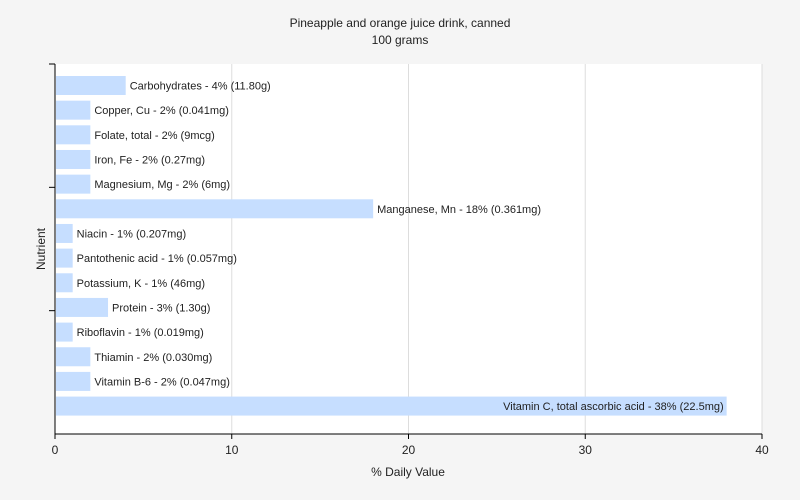  What do you see at coordinates (141, 284) in the screenshot?
I see `bar-label: Potassium, K - 1% (46mg)` at bounding box center [141, 284].